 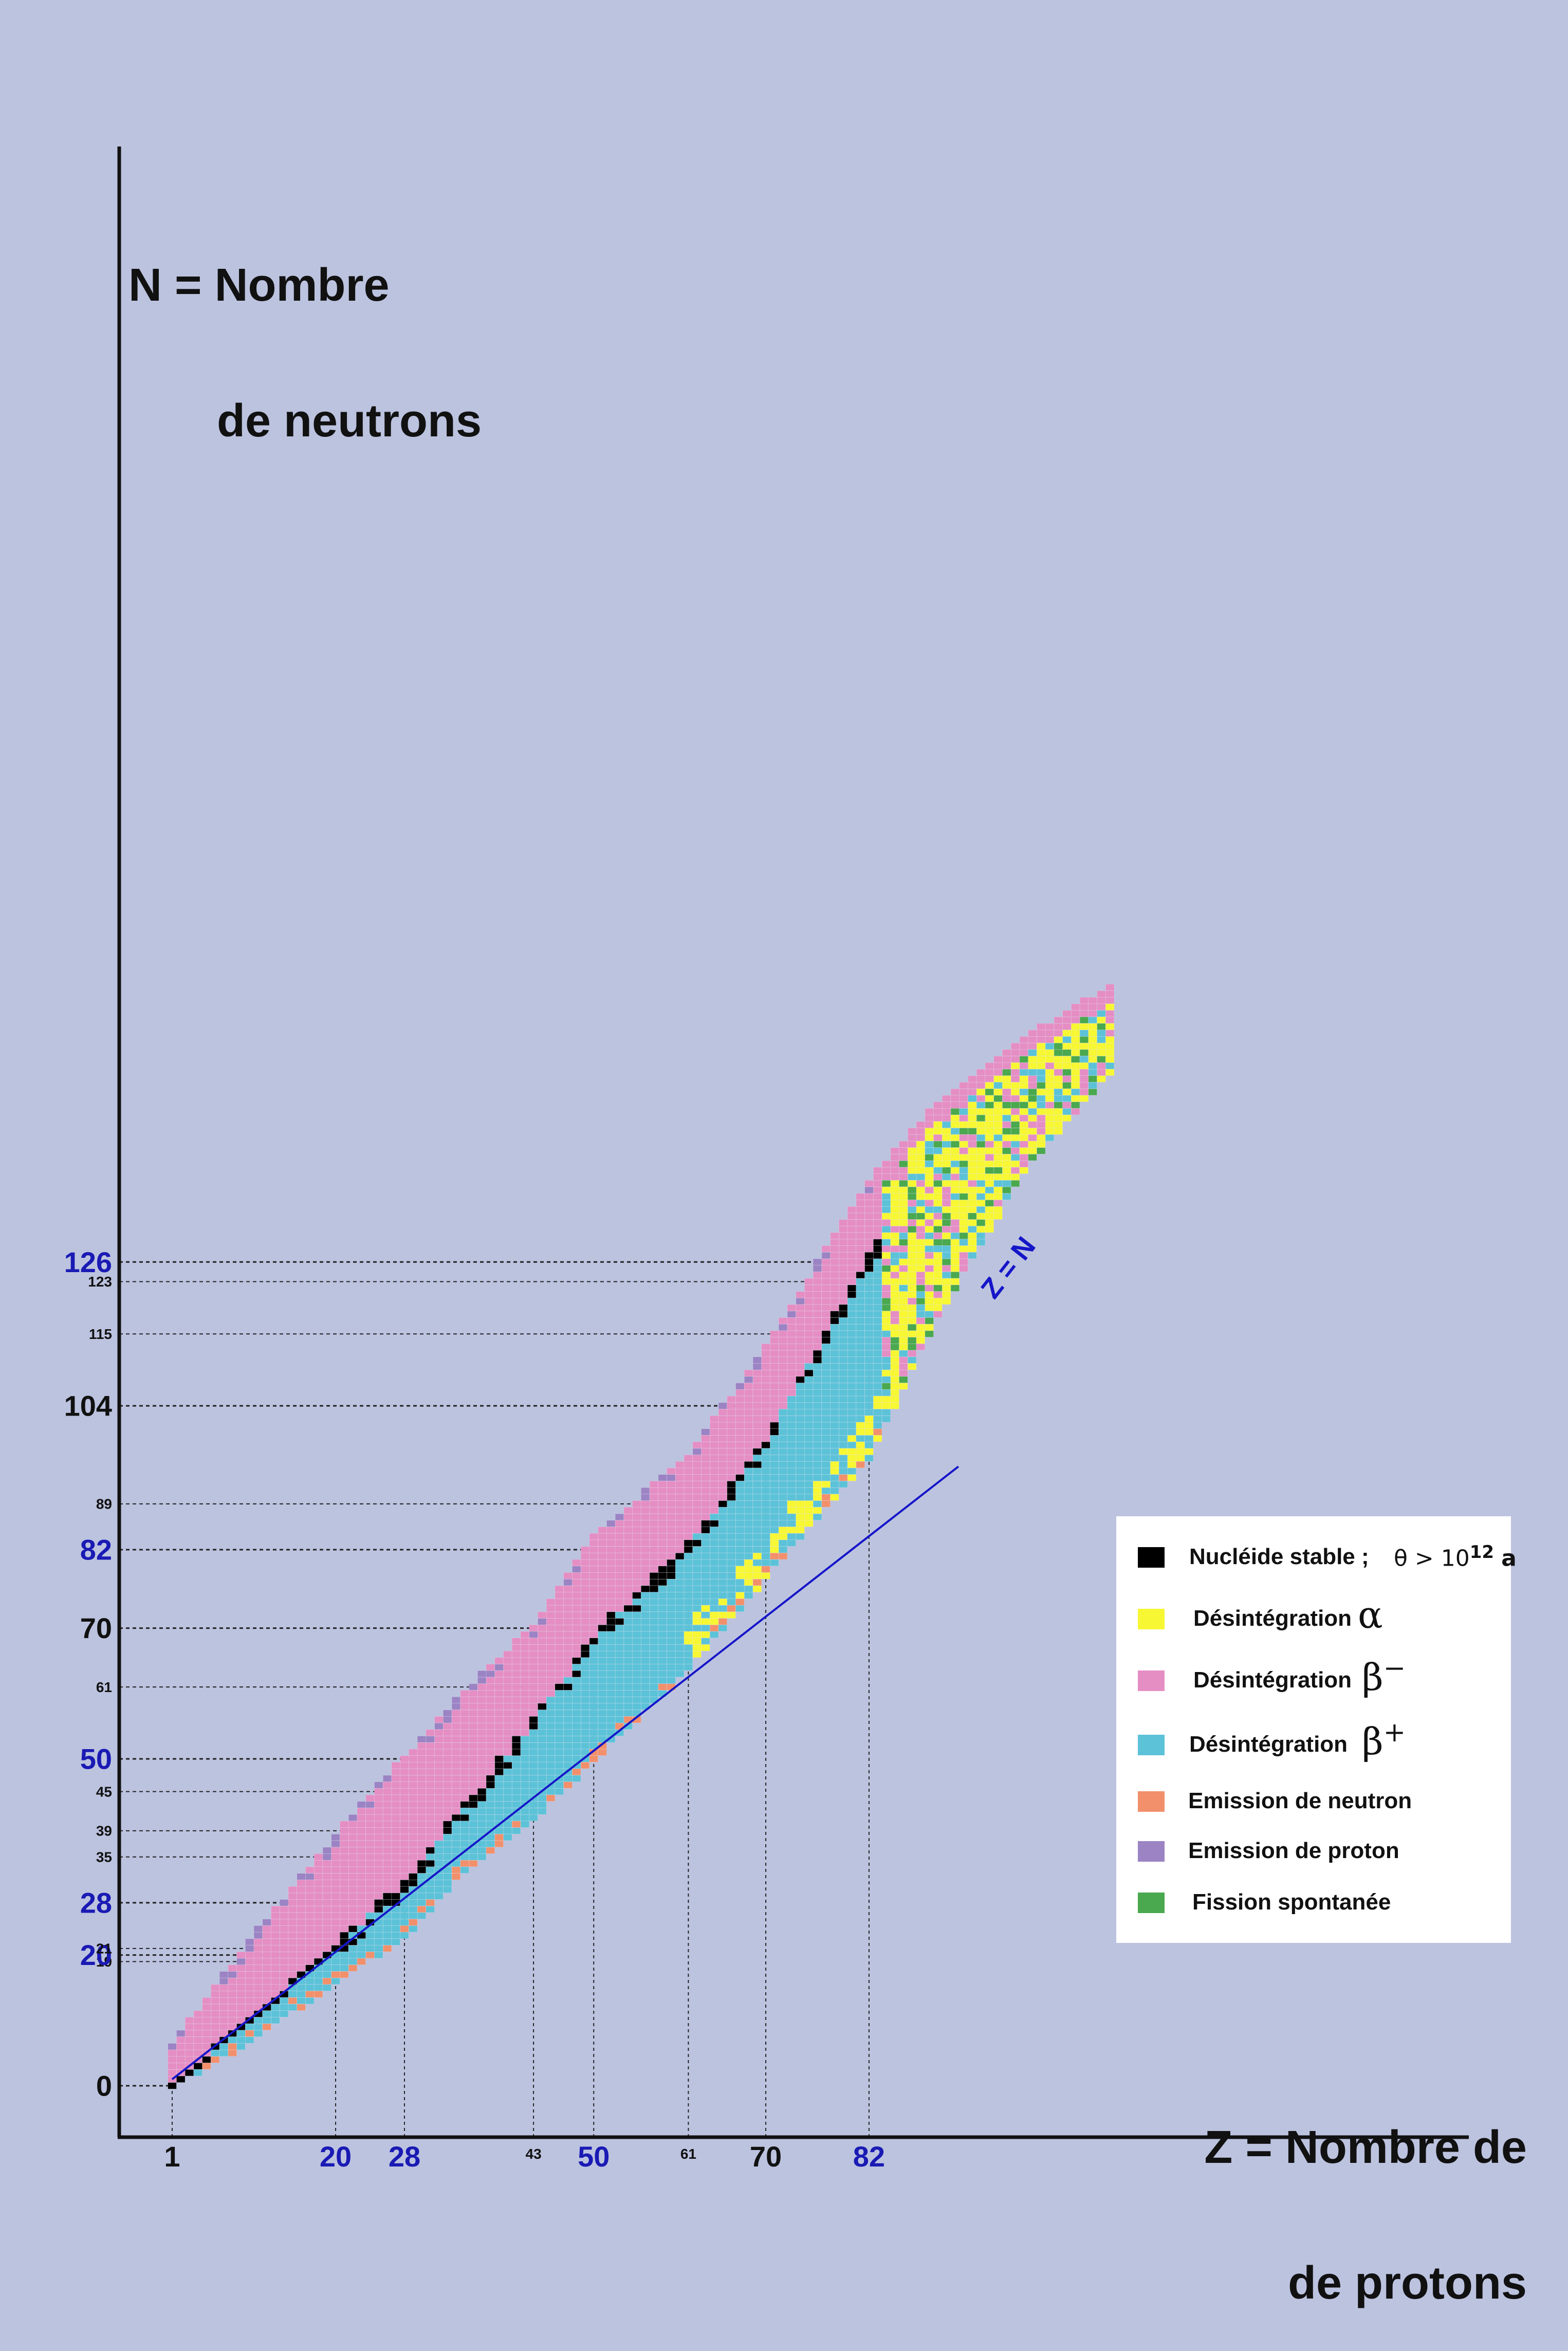 I want to click on legend-stable-note-exp: 12, so click(x=1482, y=1552).